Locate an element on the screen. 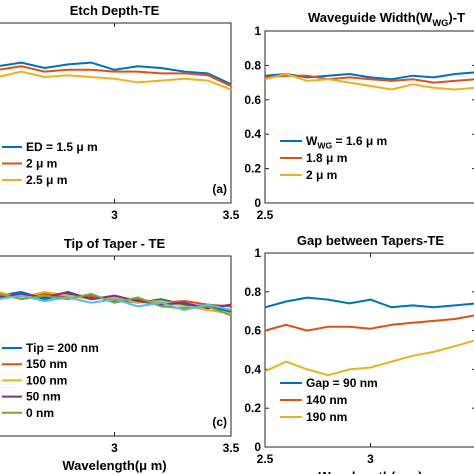  panel-label: (c) is located at coordinates (219, 422).